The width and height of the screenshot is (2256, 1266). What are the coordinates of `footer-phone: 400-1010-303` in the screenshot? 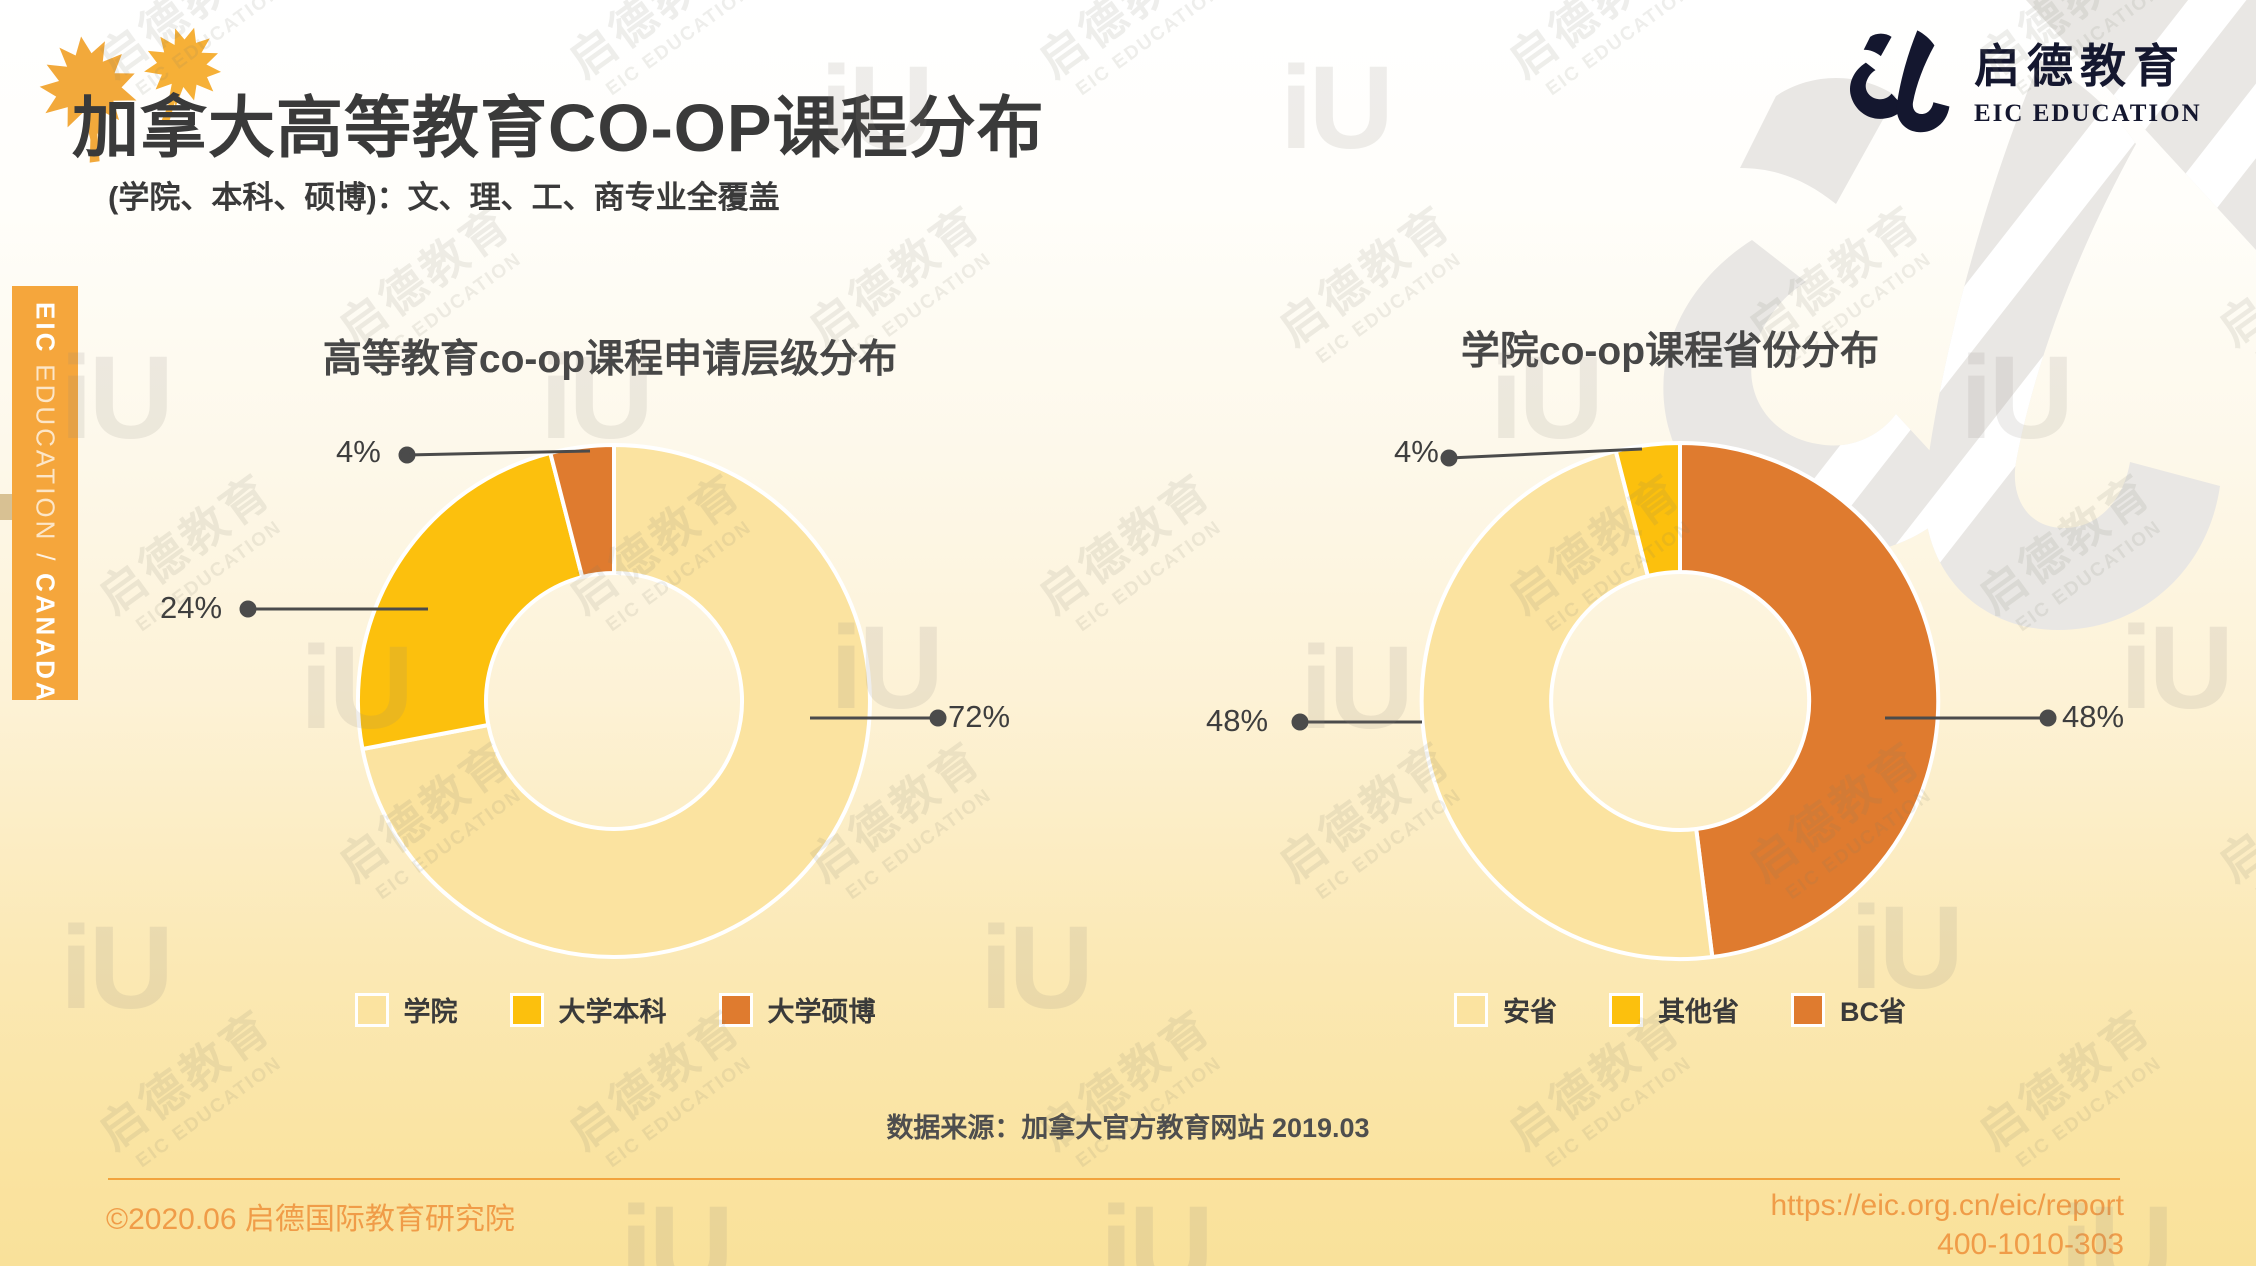 It's located at (2030, 1244).